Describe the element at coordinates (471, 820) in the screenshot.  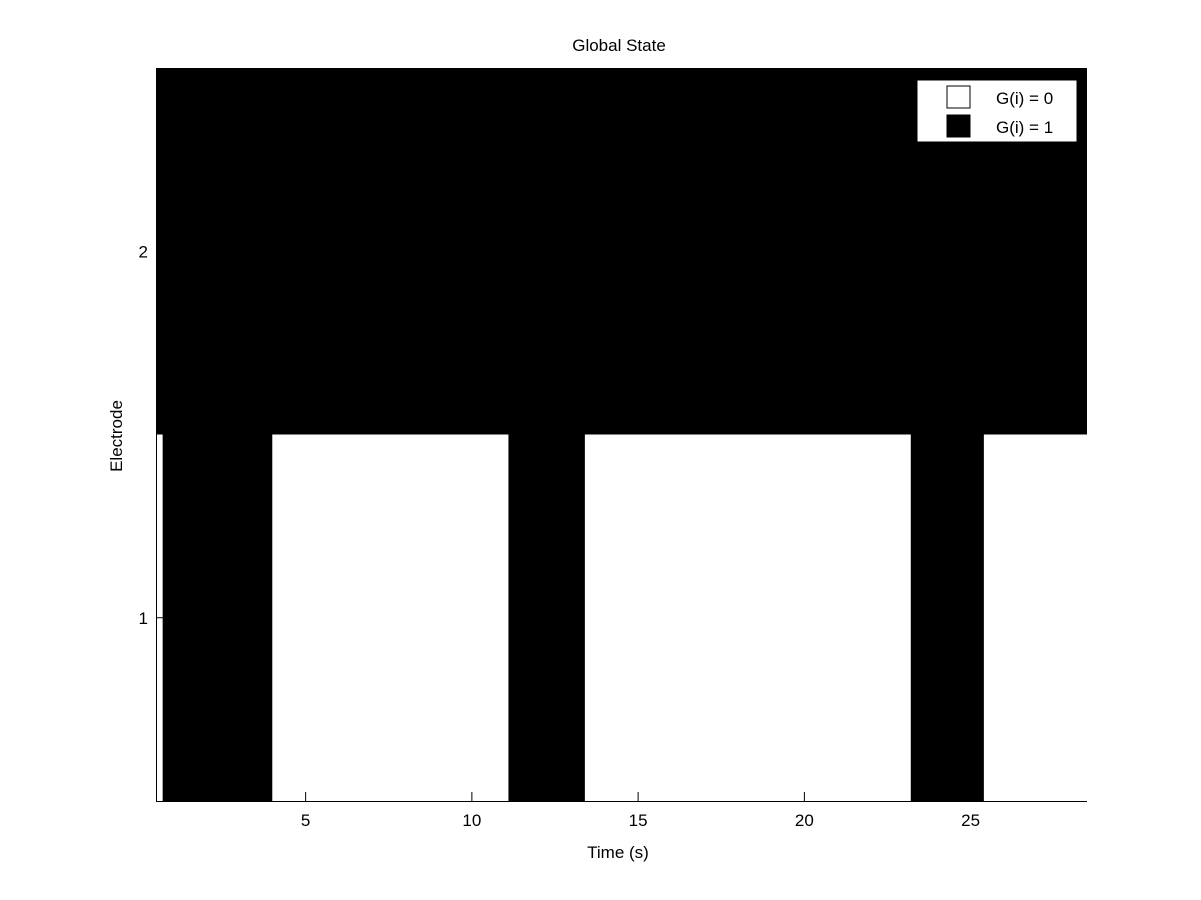
I see `x-tick-label-10: 10` at that location.